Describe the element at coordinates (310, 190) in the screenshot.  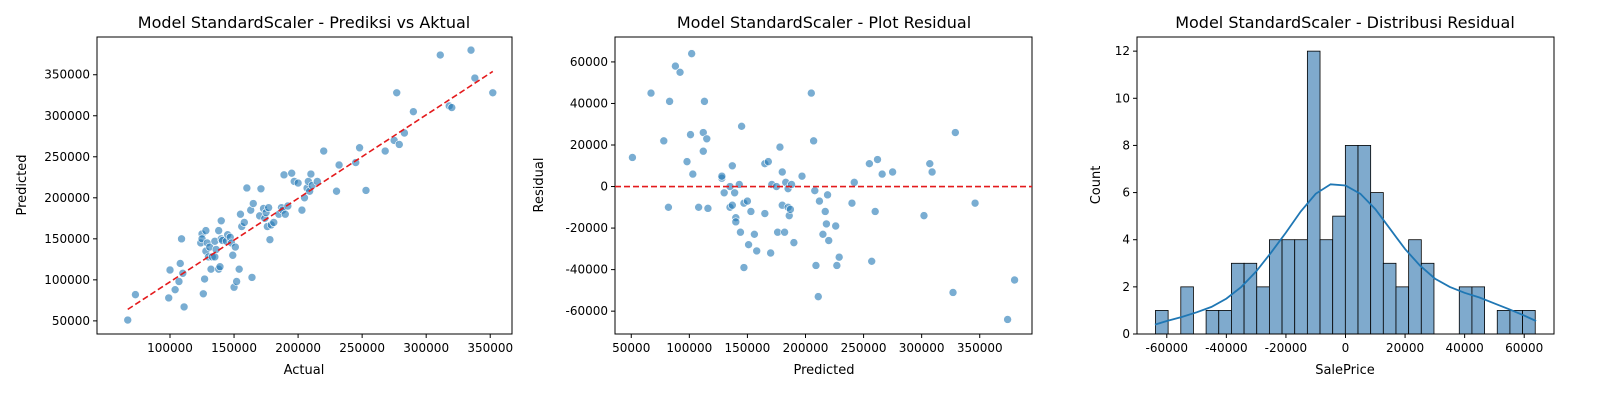
I see `reference-line` at that location.